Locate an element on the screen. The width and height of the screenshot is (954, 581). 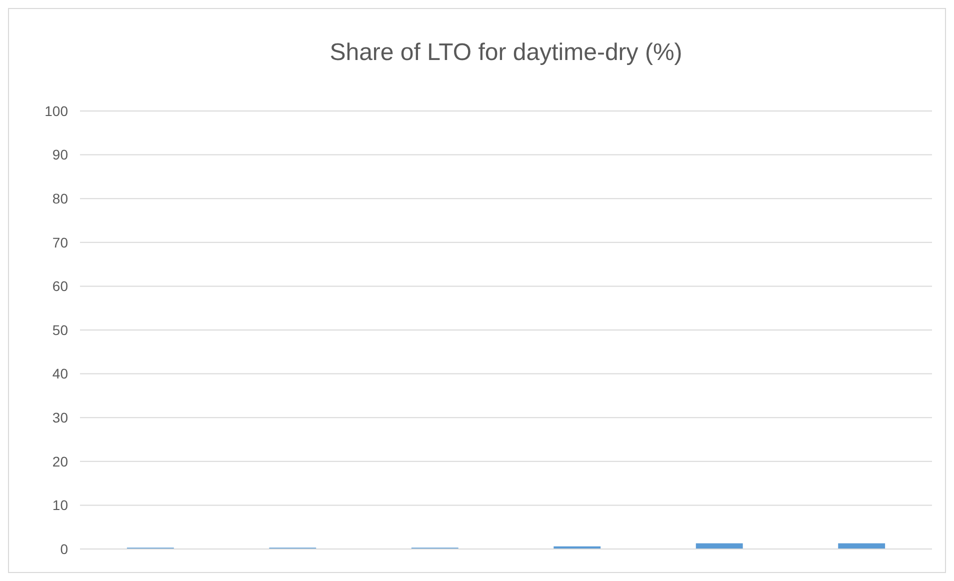
chart-title: Share of LTO for daytime-dry (%) is located at coordinates (506, 52).